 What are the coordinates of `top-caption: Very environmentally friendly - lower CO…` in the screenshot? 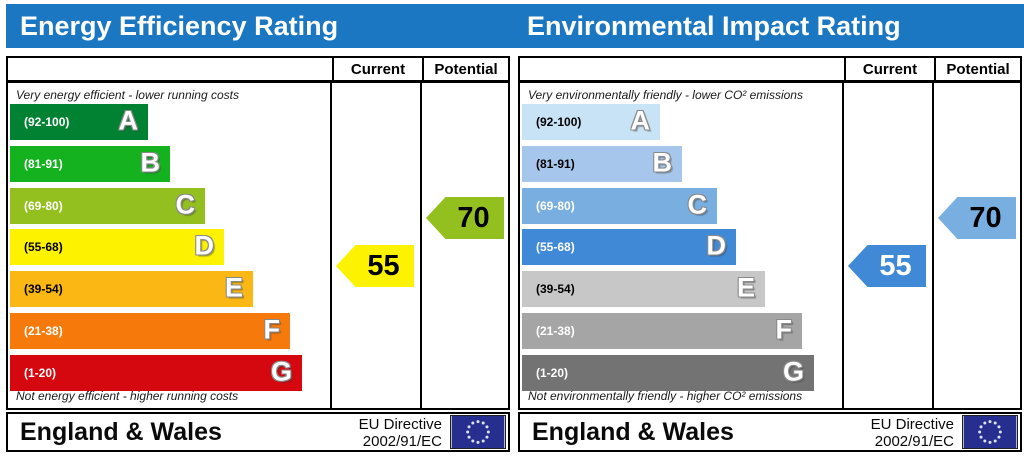 It's located at (665, 95).